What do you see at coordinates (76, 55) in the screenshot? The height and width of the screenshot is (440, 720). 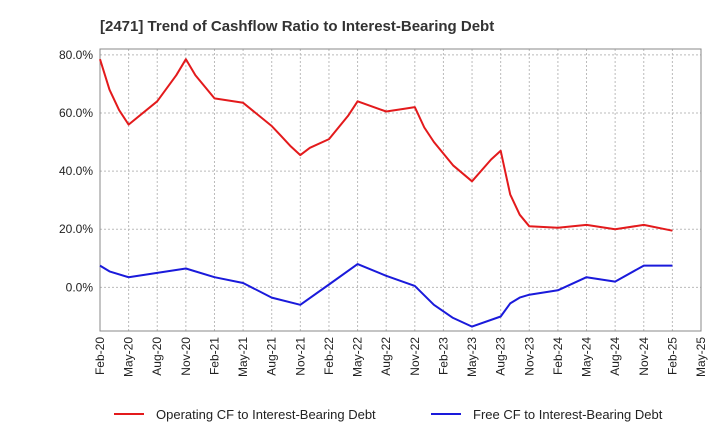 I see `y-tick-label: 80.0%` at bounding box center [76, 55].